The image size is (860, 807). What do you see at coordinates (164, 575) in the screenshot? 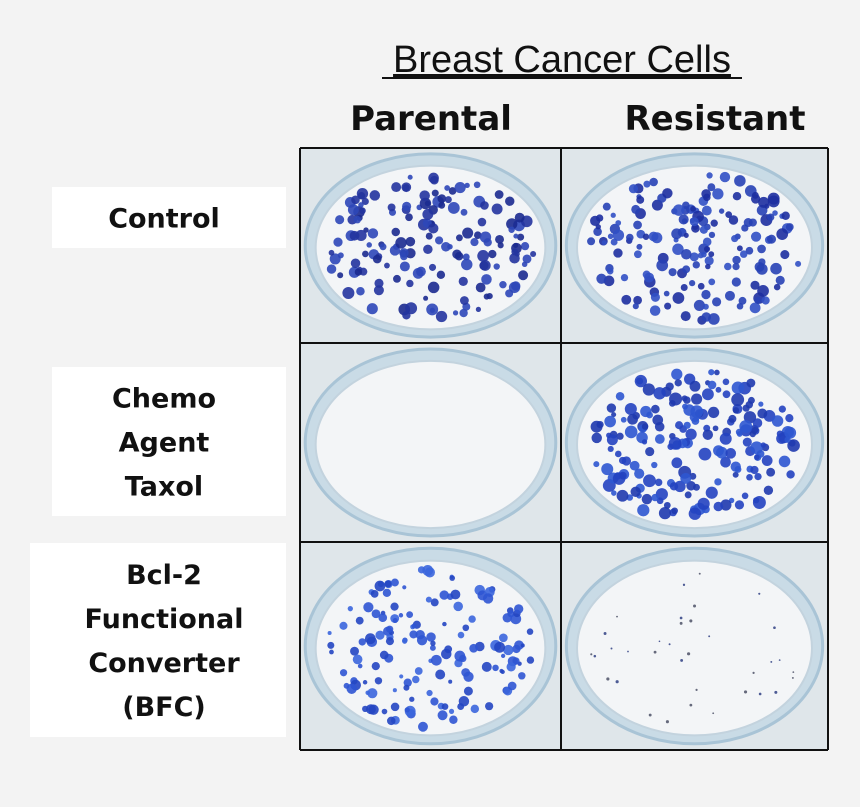
I see `row-label: Bcl-2` at bounding box center [164, 575].